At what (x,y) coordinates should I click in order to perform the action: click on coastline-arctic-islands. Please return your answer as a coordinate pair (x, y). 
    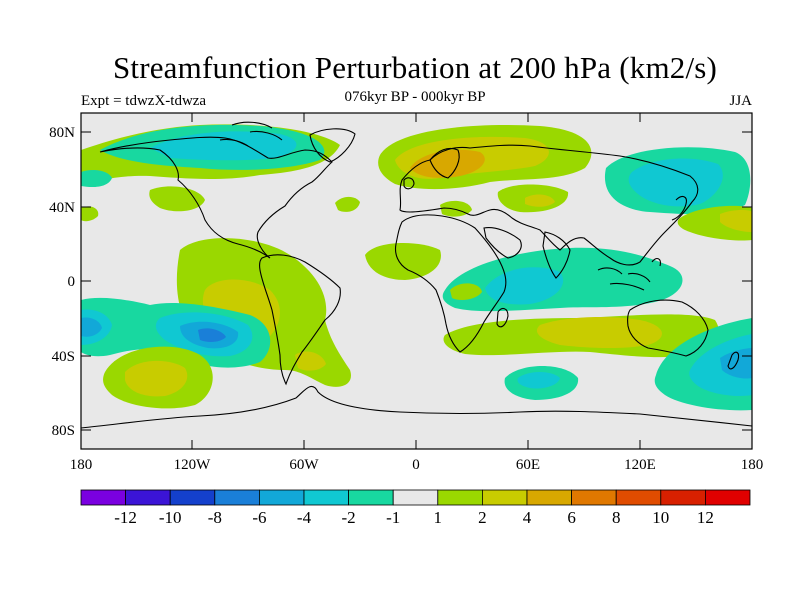
    Looking at the image, I should click on (251, 134).